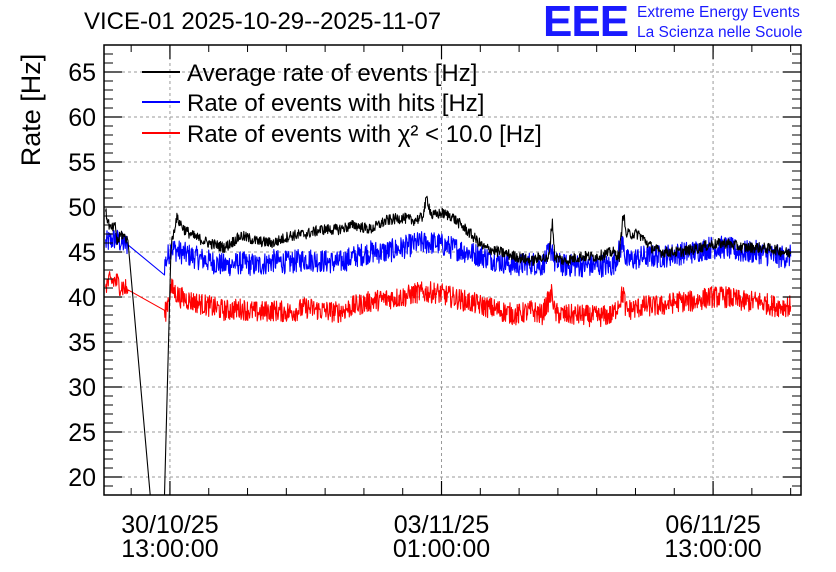 Image resolution: width=836 pixels, height=572 pixels. Describe the element at coordinates (712, 525) in the screenshot. I see `x-tick-label-date: 06/11/25` at that location.